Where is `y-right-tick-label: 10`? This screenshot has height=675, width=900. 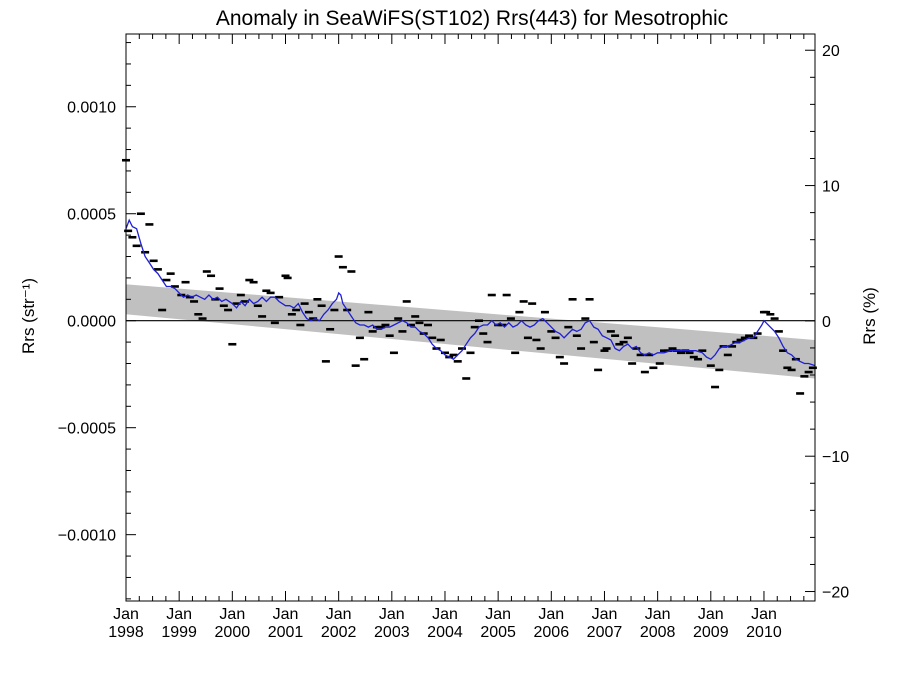
y-right-tick-label: 10 is located at coordinates (831, 187).